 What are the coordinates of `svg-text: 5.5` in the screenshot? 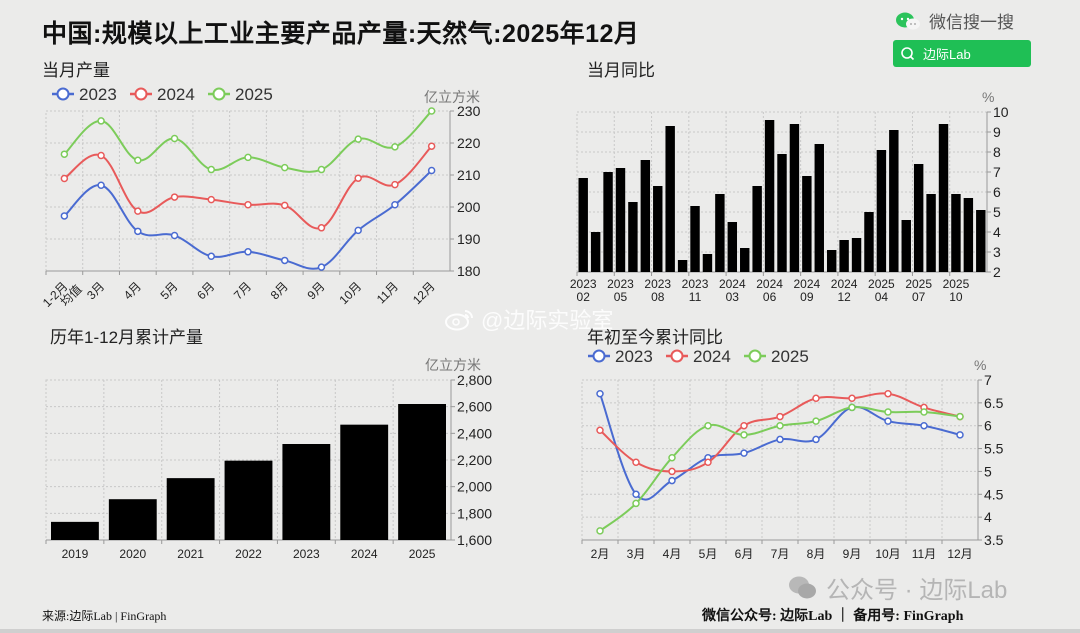 It's located at (994, 449).